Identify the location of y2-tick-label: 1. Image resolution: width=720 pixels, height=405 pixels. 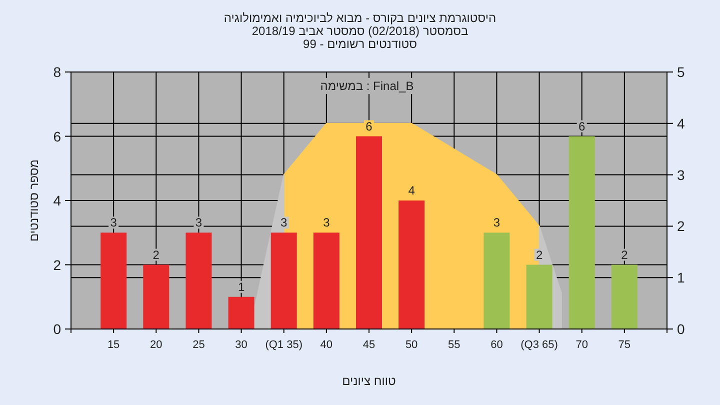
(681, 278).